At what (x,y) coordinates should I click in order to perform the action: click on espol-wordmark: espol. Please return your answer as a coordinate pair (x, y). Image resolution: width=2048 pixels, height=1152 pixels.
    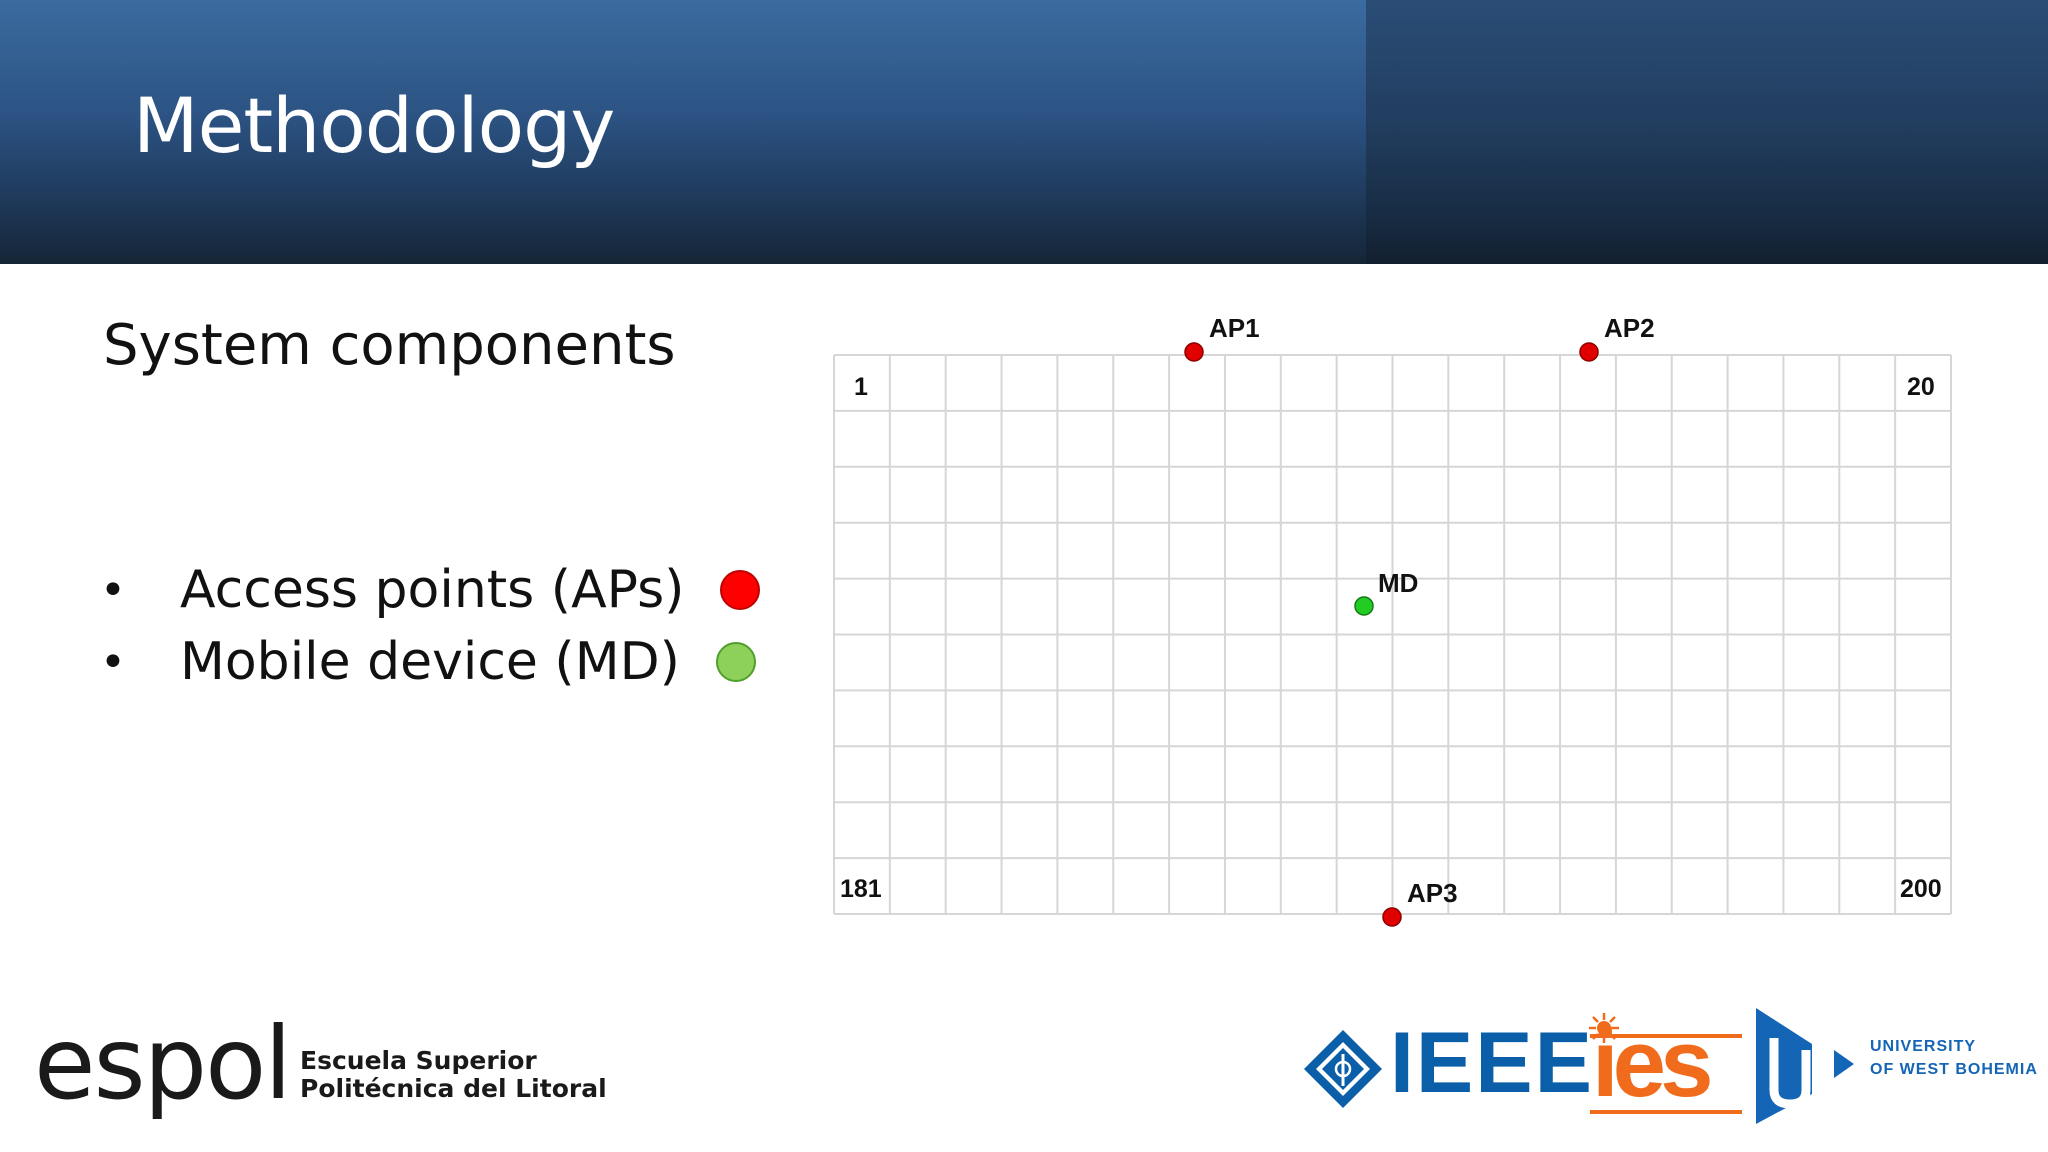
    Looking at the image, I should click on (163, 1063).